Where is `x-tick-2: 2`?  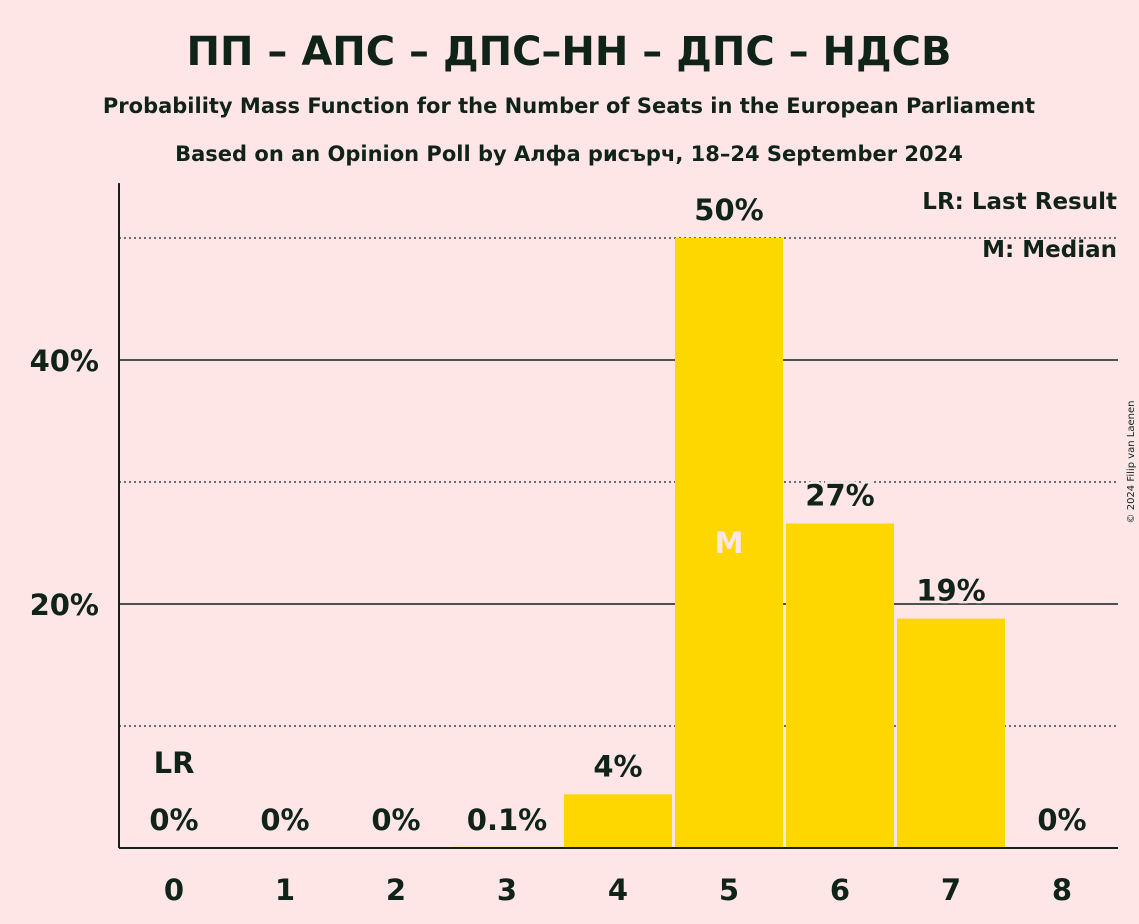 x-tick-2: 2 is located at coordinates (396, 890).